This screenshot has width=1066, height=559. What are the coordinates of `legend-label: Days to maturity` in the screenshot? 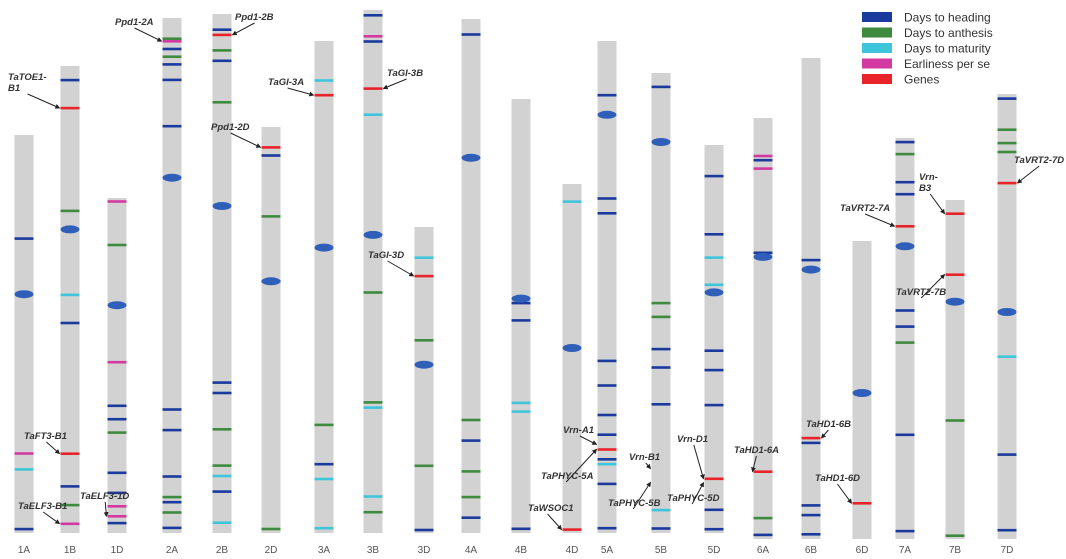 It's located at (947, 49).